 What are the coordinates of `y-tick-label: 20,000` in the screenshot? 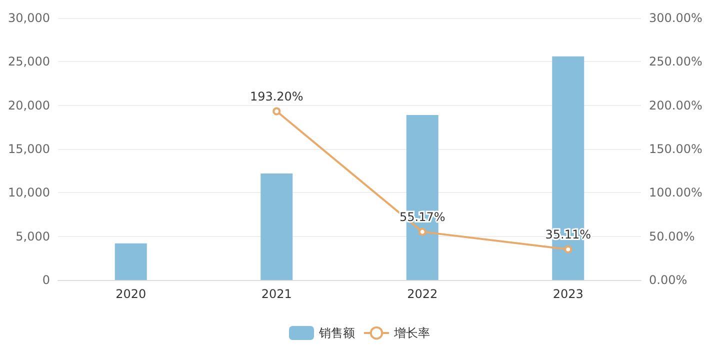 It's located at (29, 105).